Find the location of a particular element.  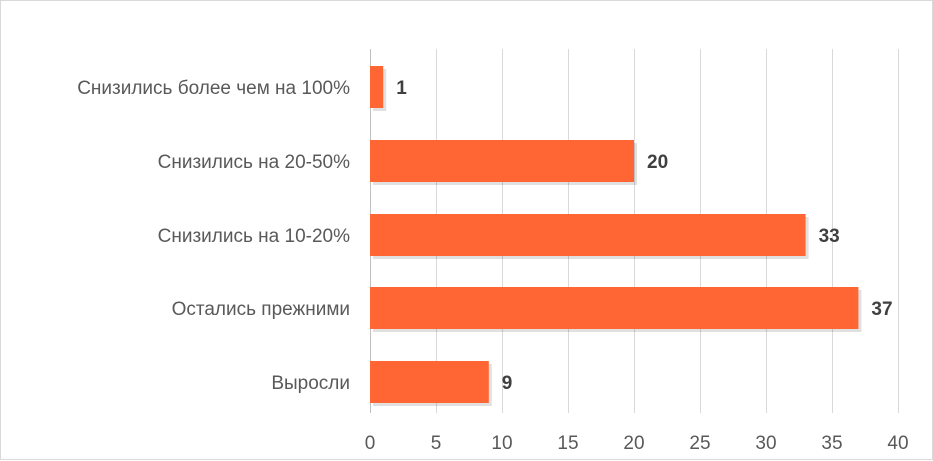

x-tick-label: 0 is located at coordinates (370, 443).